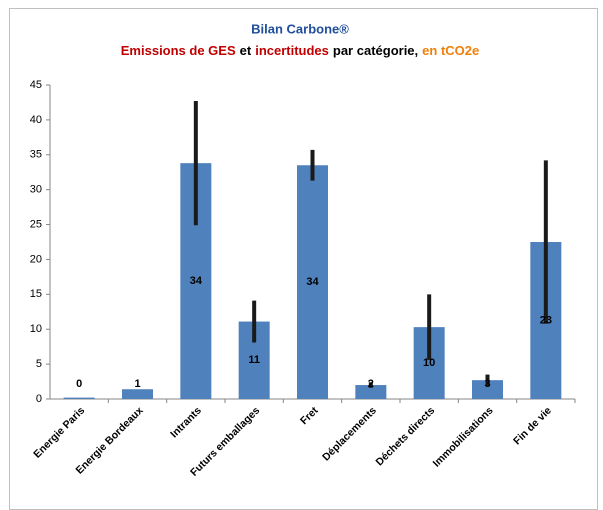 This screenshot has width=603, height=510. I want to click on subtitle-part: par catégorie,, so click(375, 50).